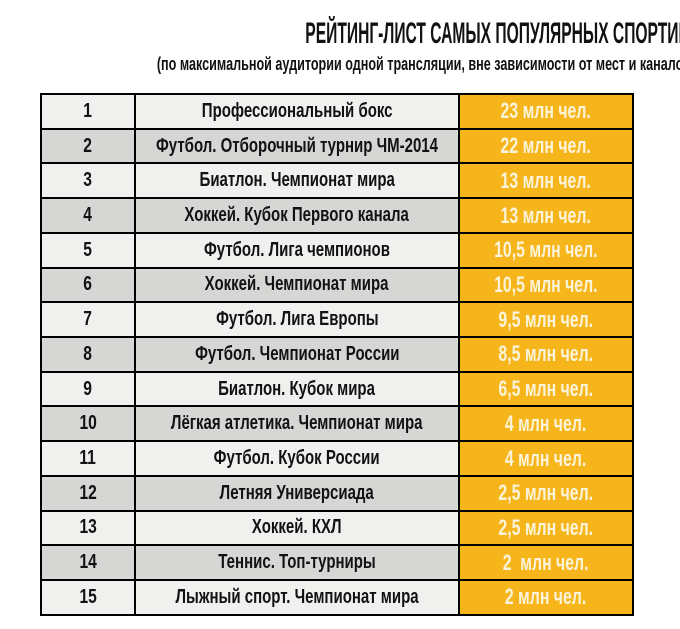 The width and height of the screenshot is (680, 629). I want to click on rank-value: 14, so click(88, 562).